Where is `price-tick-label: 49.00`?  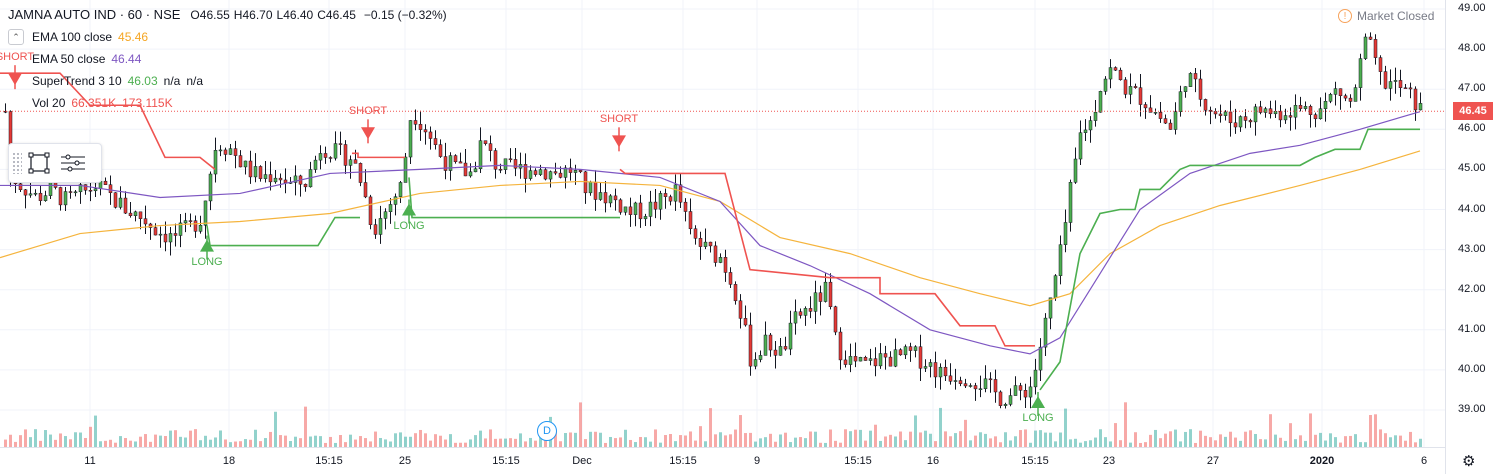 price-tick-label: 49.00 is located at coordinates (1472, 8).